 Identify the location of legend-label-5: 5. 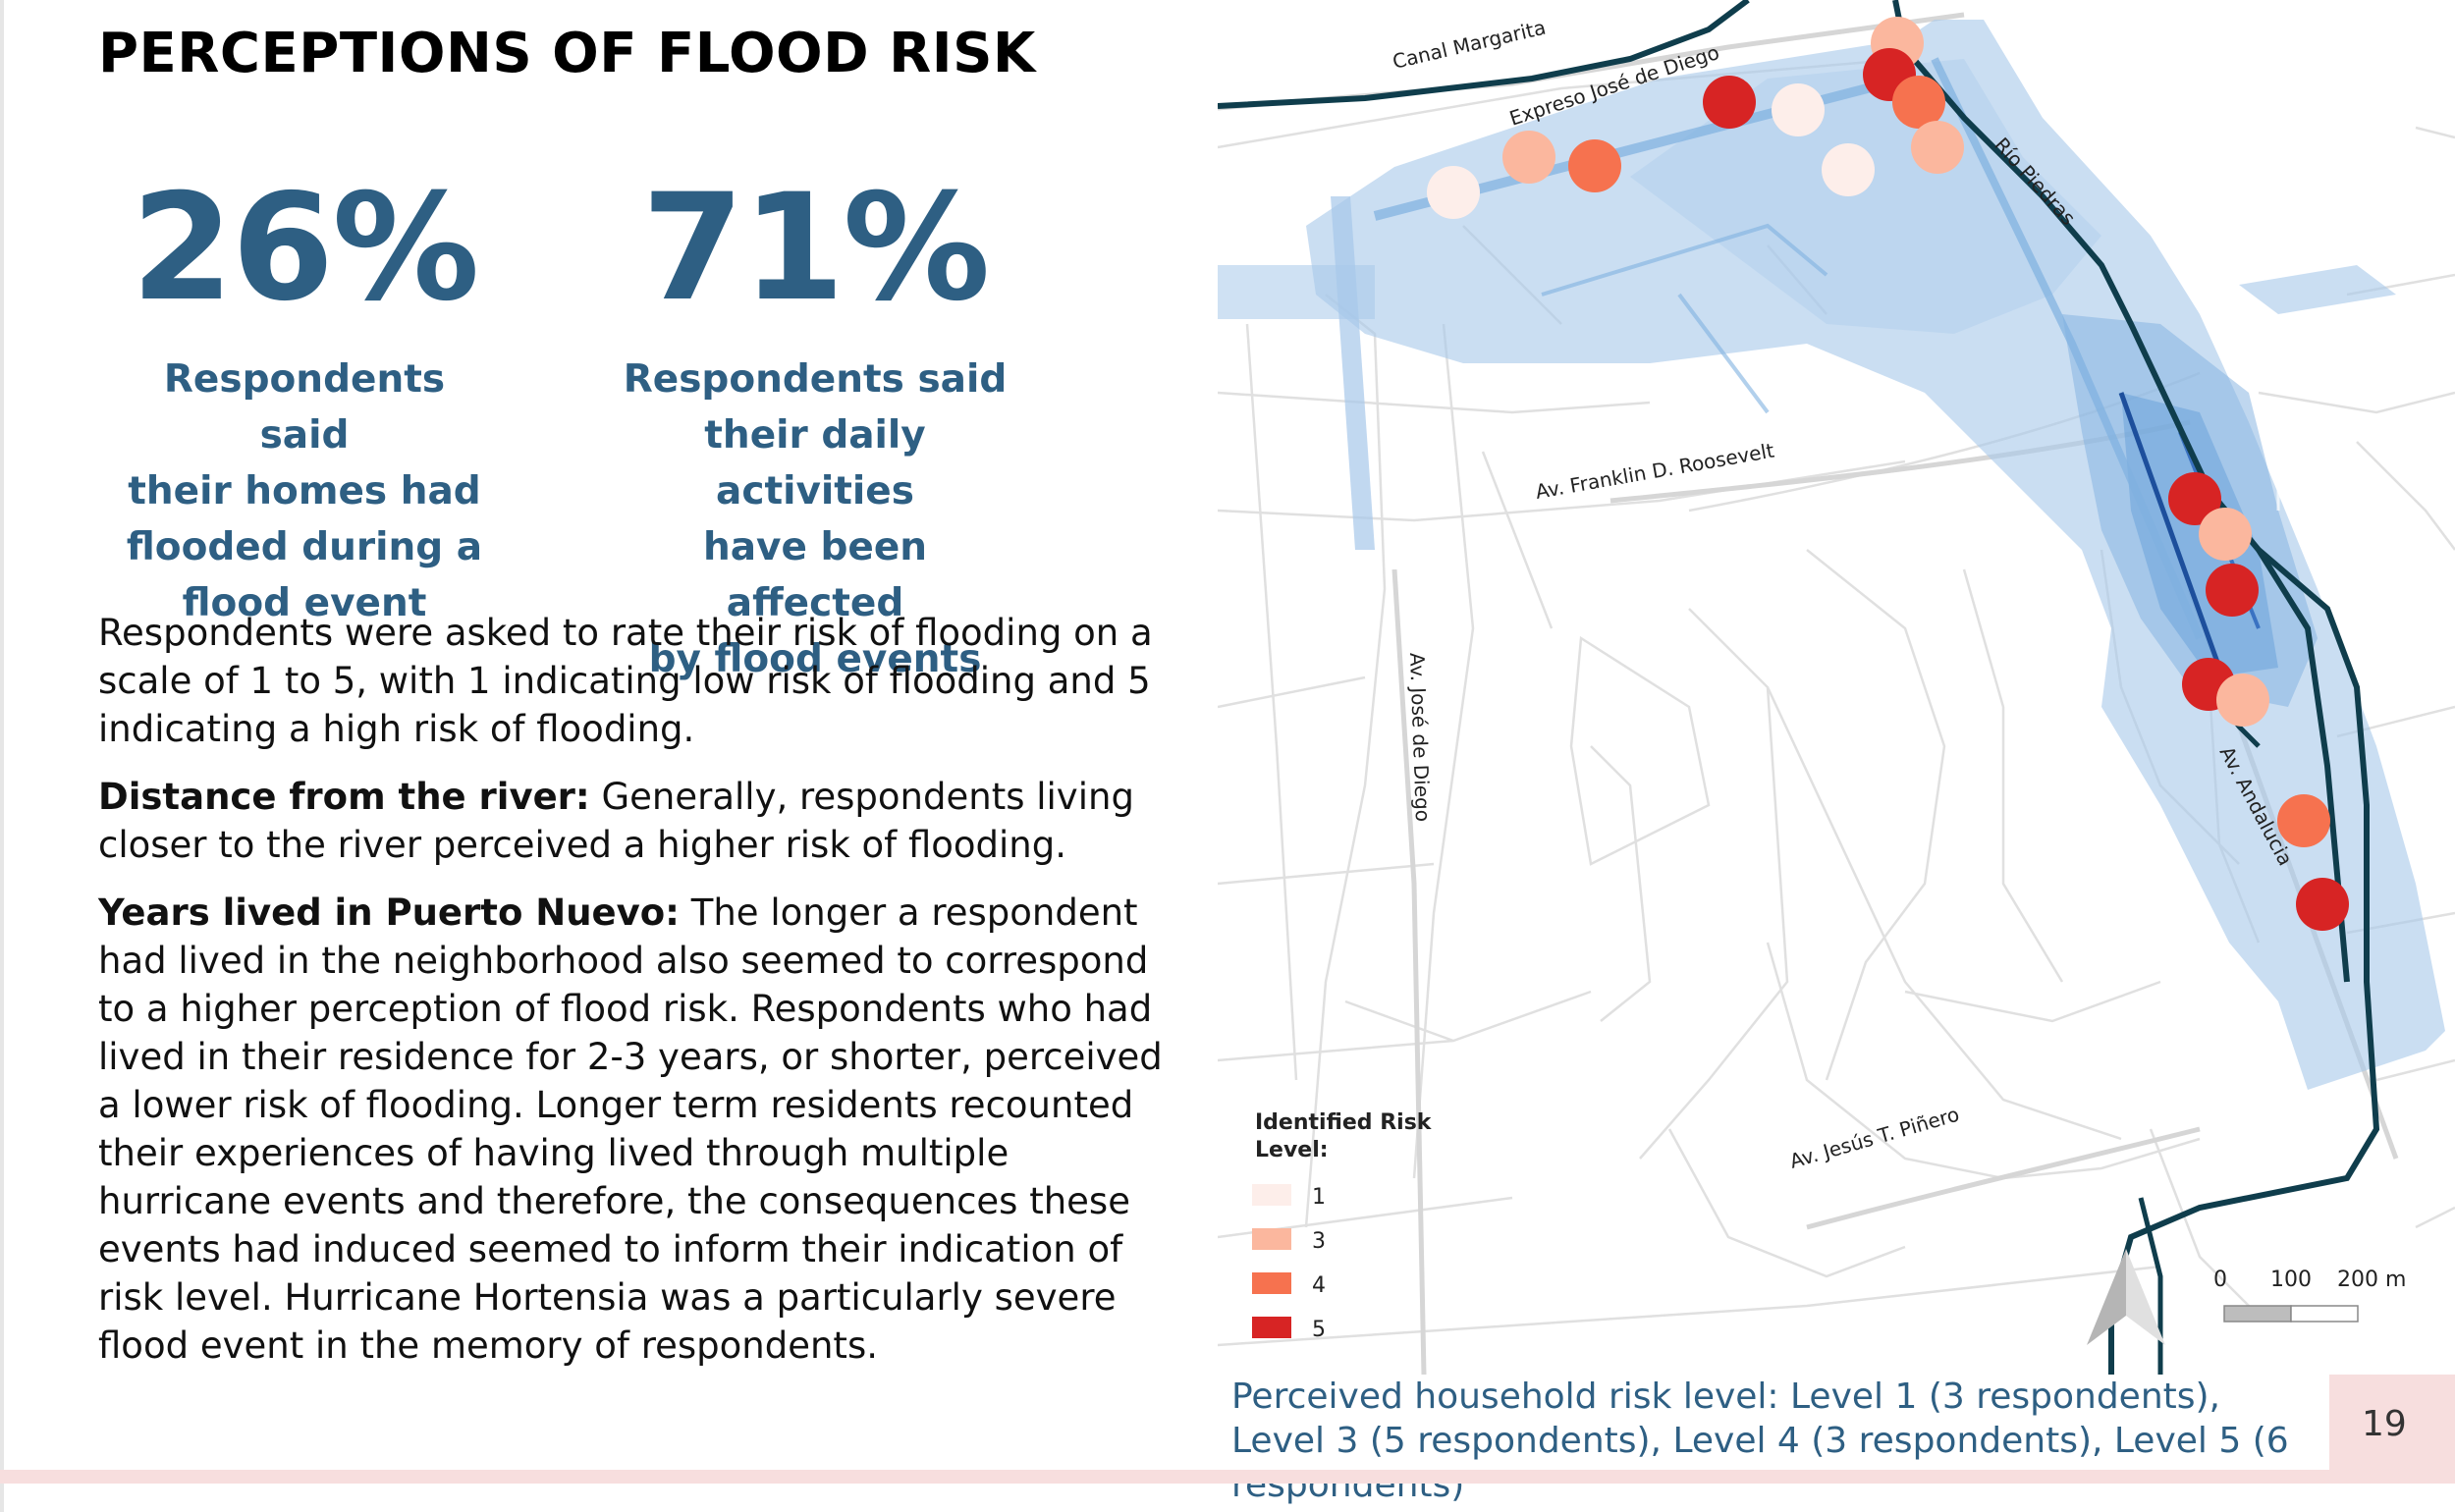
(1319, 1330).